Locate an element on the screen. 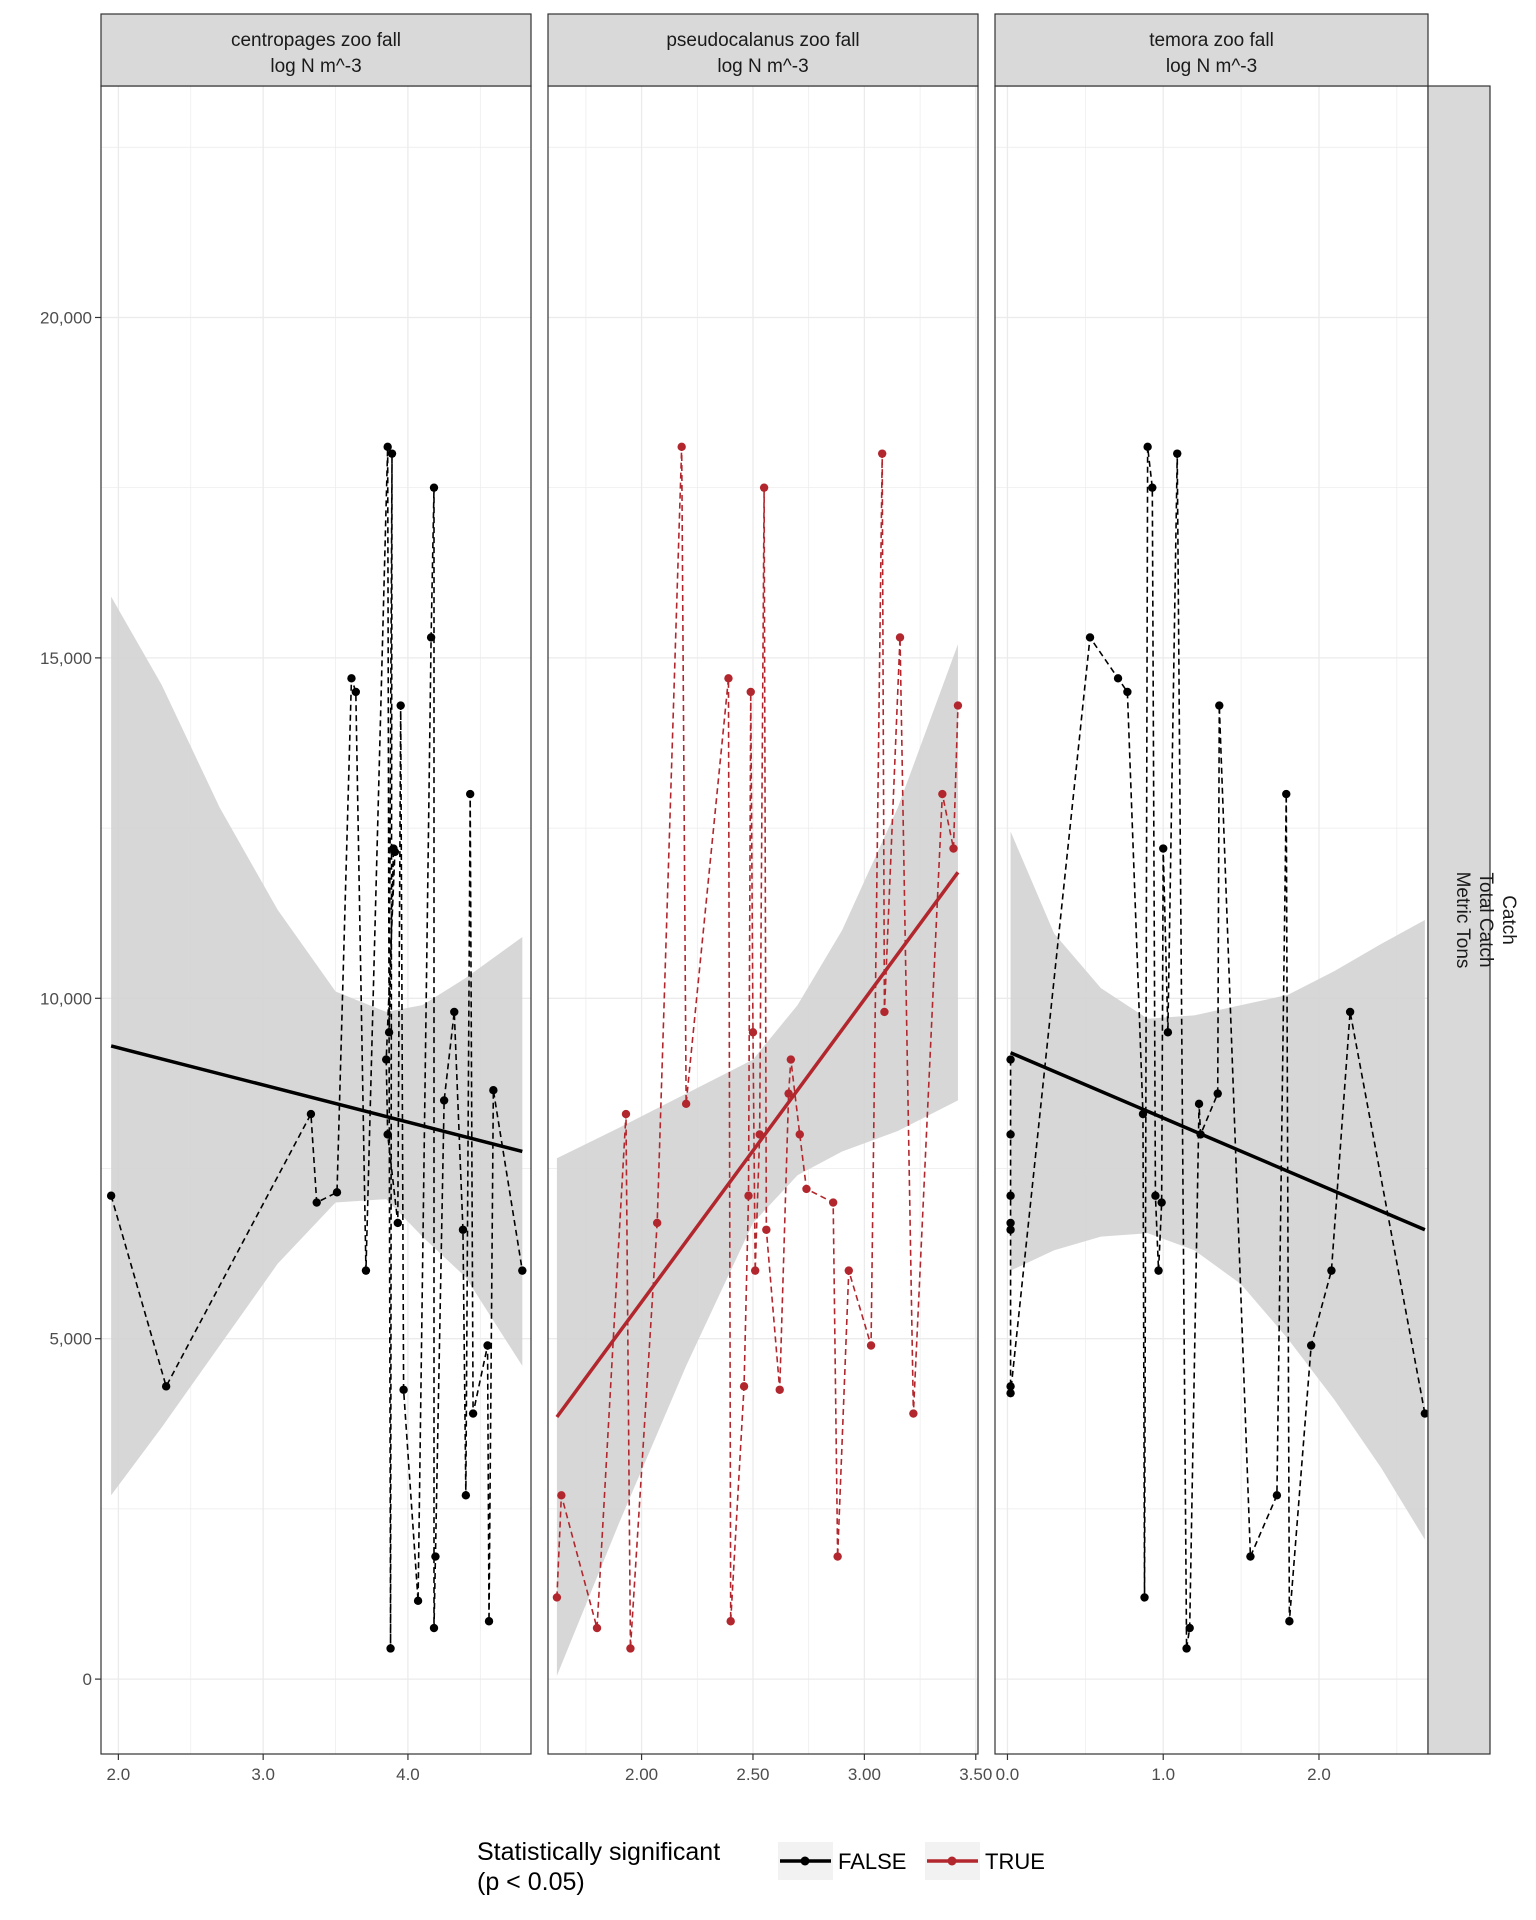 The height and width of the screenshot is (1920, 1536). x-tick-label: 0.0 is located at coordinates (1008, 1774).